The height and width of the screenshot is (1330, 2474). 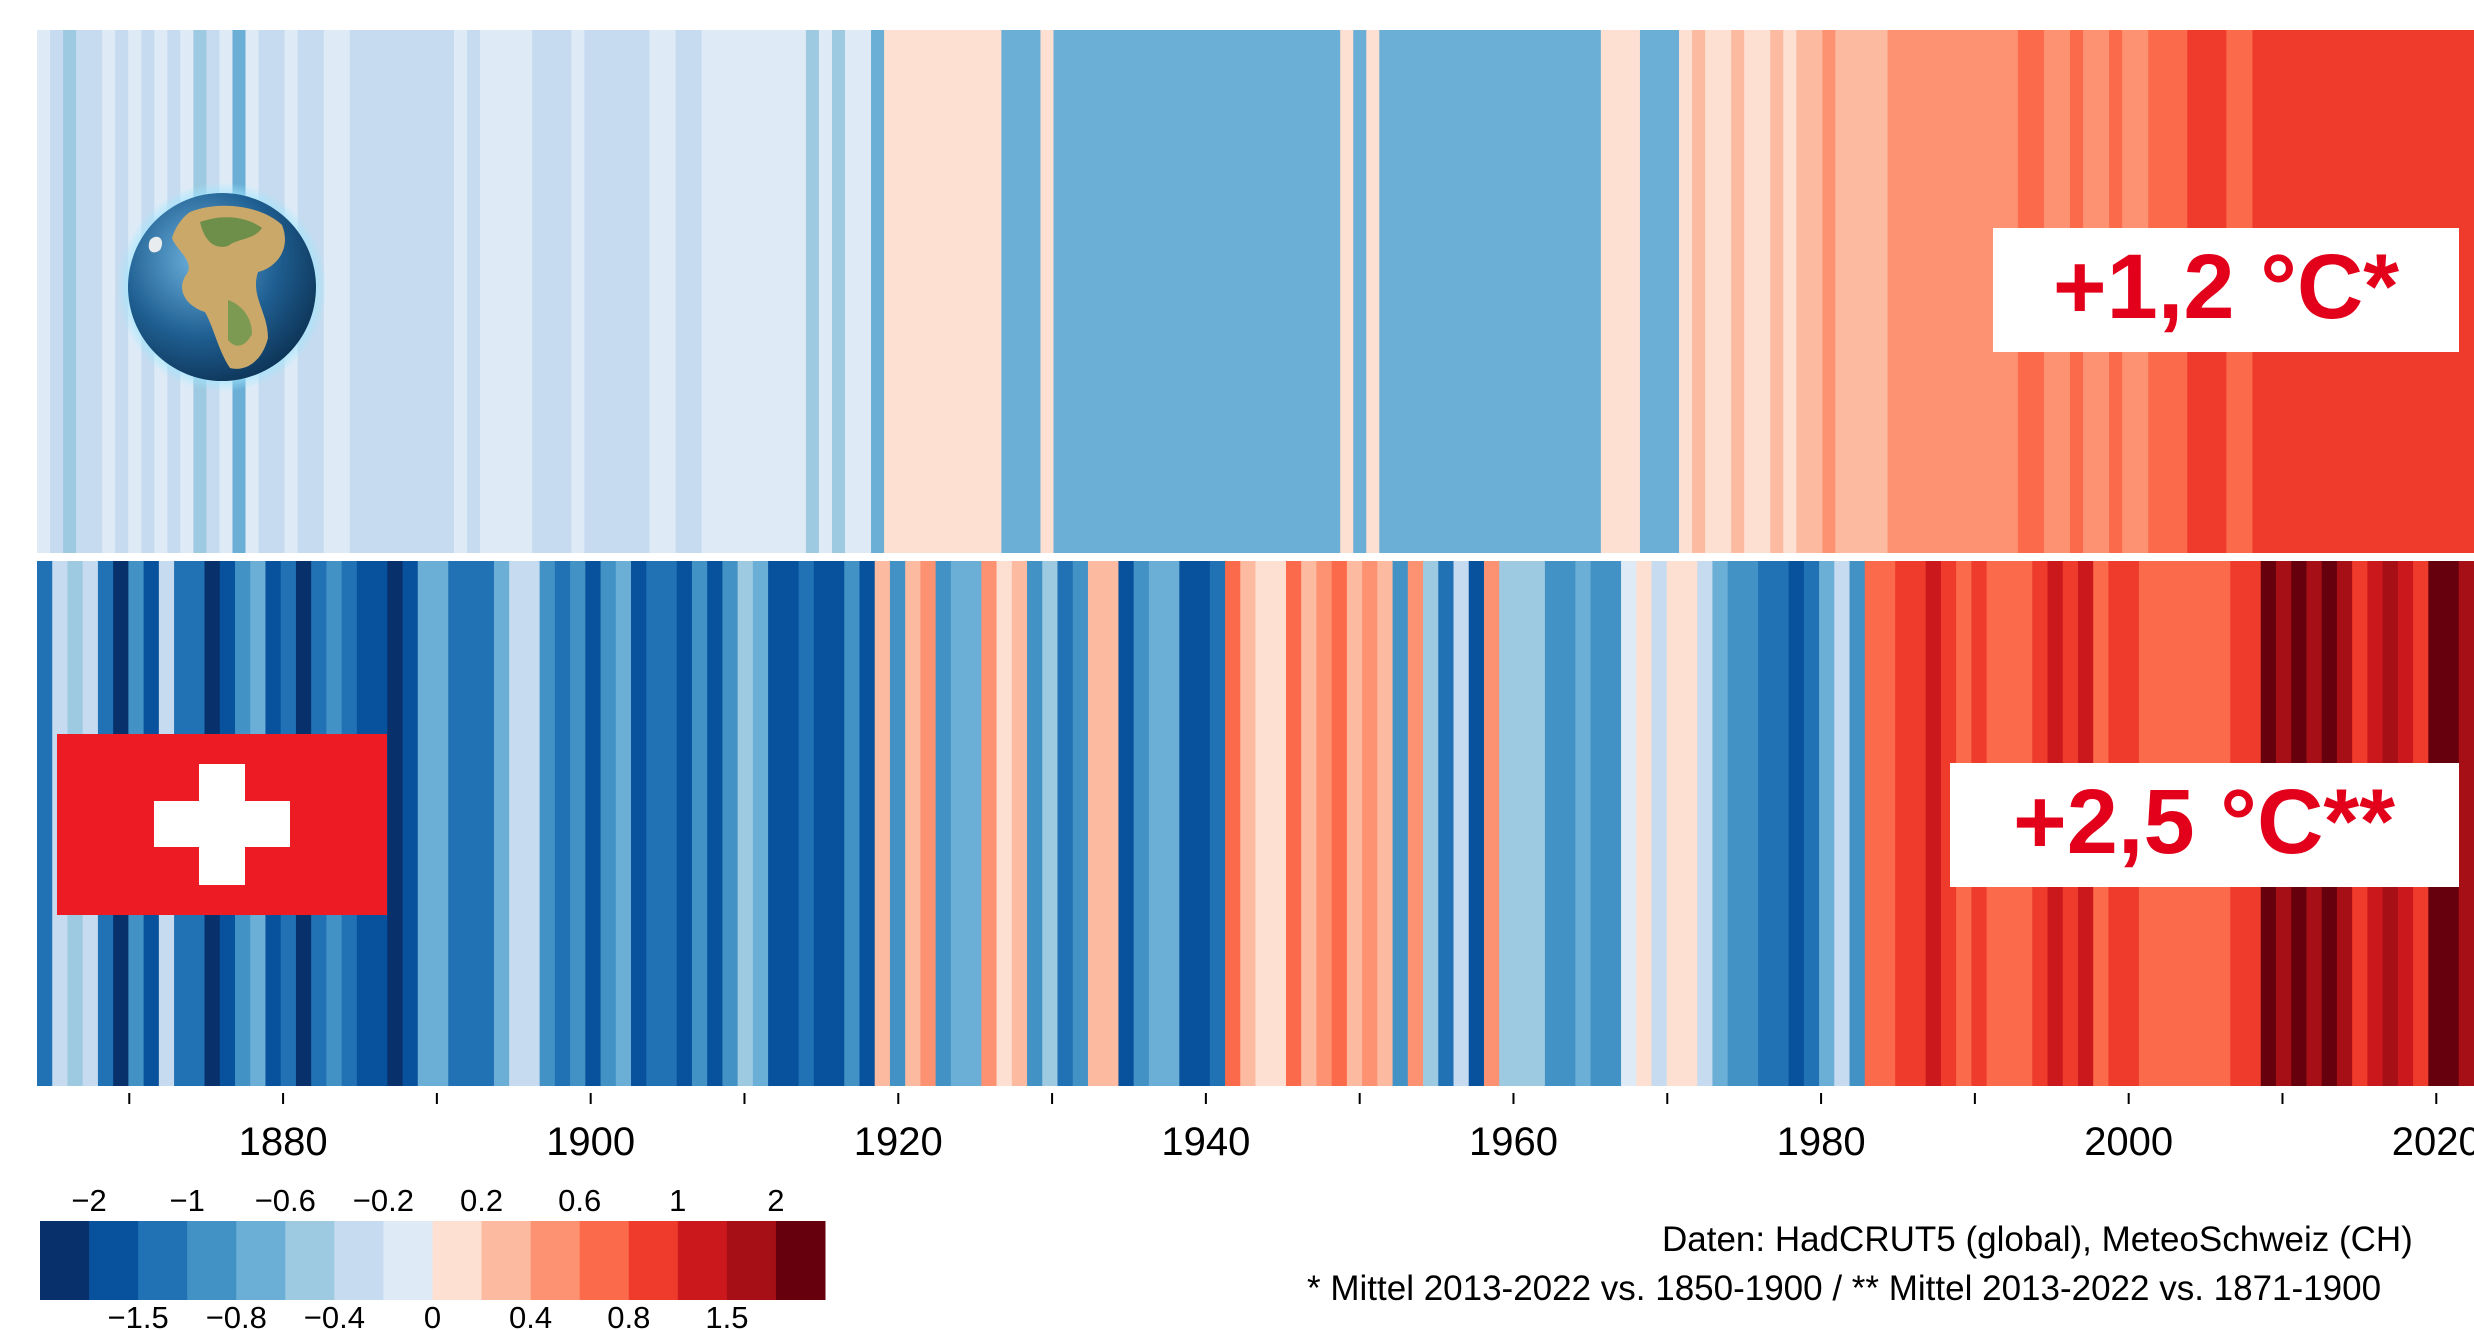 What do you see at coordinates (2128, 1142) in the screenshot?
I see `x-tick-label: 2000` at bounding box center [2128, 1142].